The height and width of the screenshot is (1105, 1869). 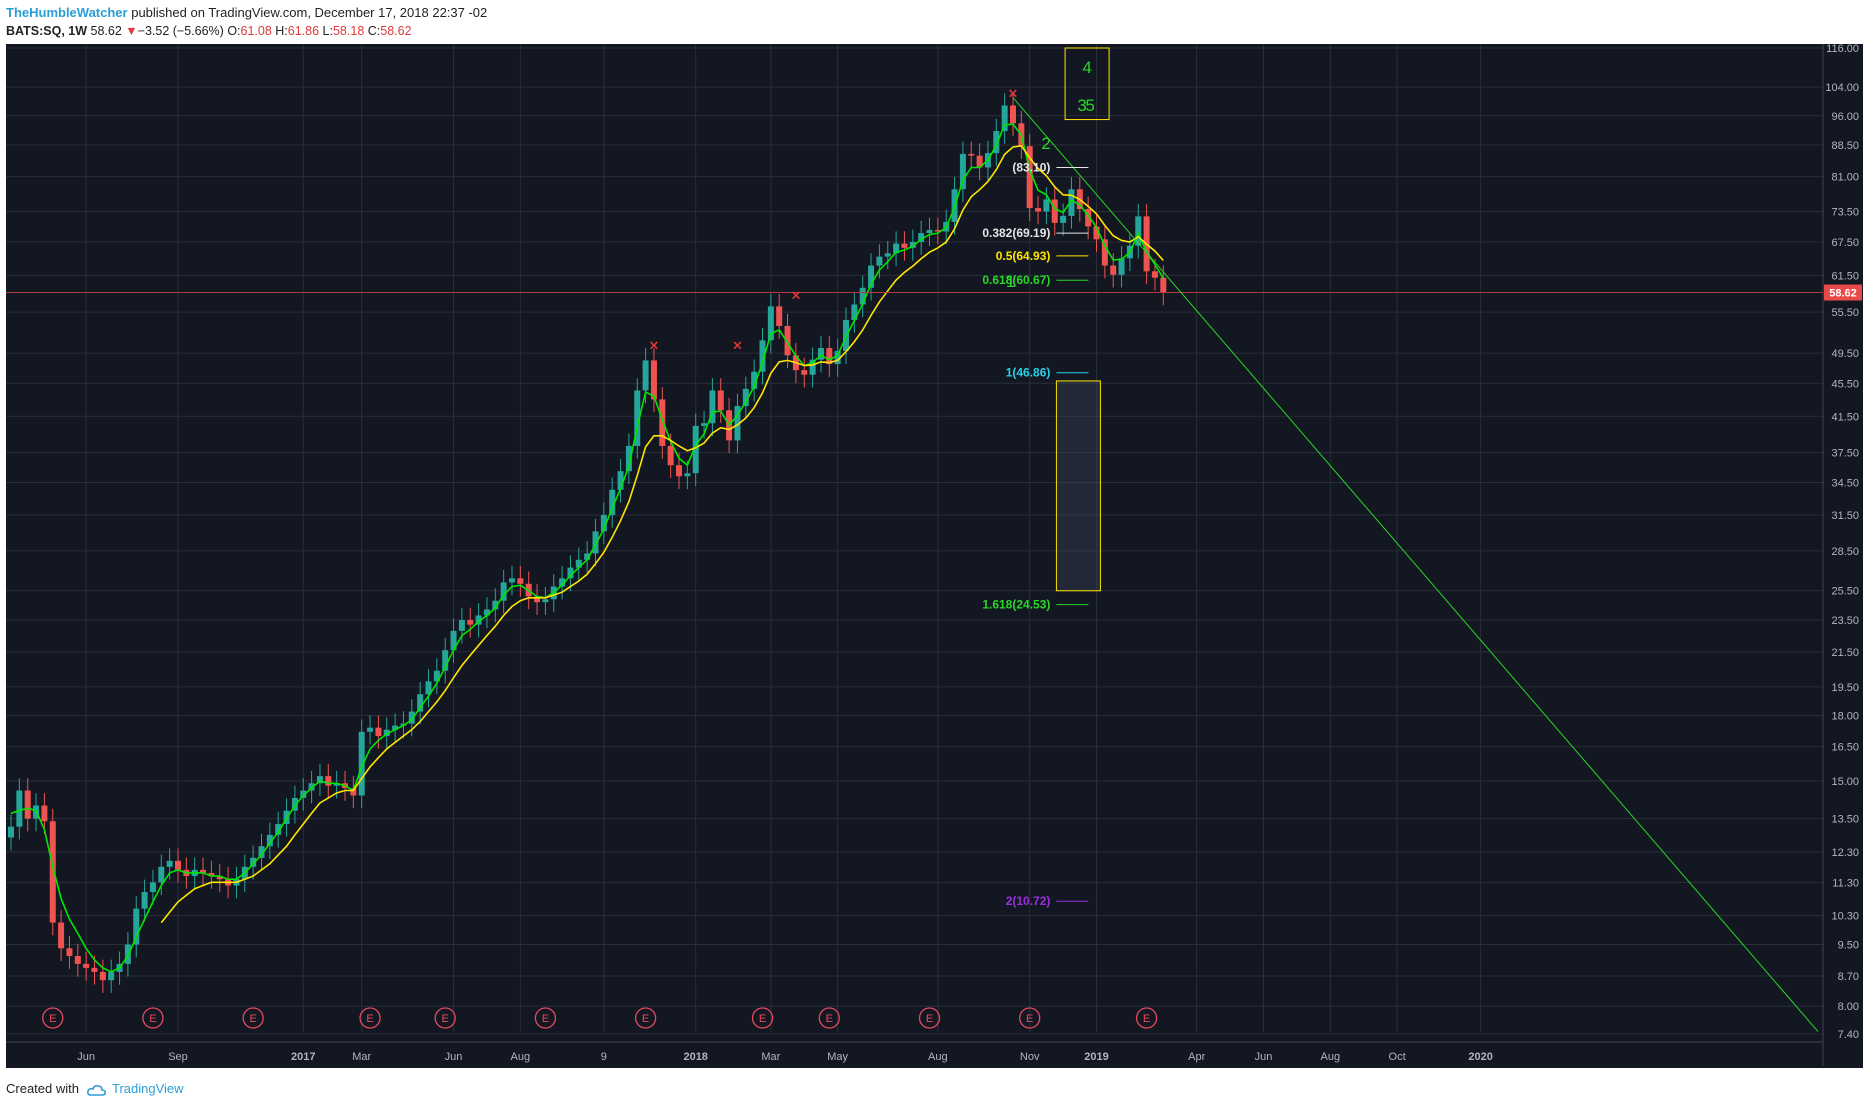 What do you see at coordinates (361, 1057) in the screenshot?
I see `x-tick-label: Mar` at bounding box center [361, 1057].